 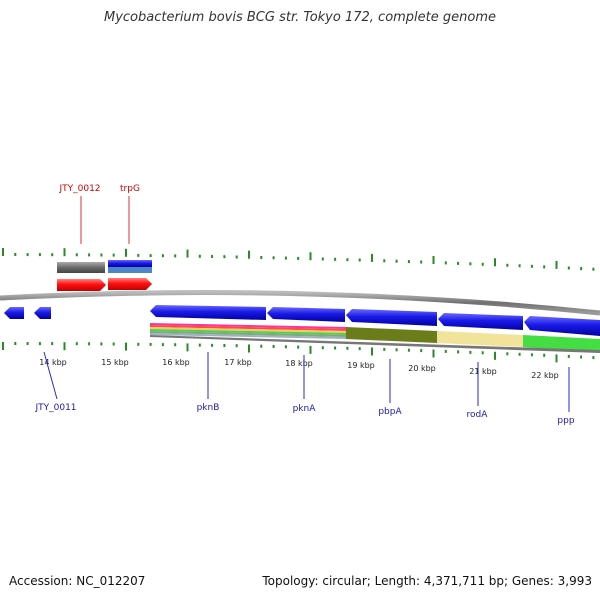 I want to click on band-khaki, so click(x=480, y=339).